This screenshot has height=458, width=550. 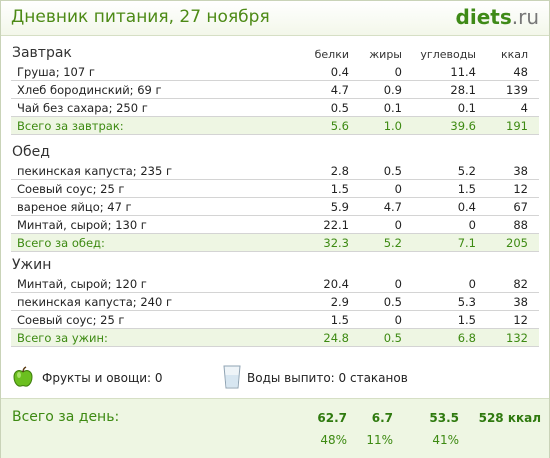 I want to click on kcal-value: 67, so click(x=520, y=207).